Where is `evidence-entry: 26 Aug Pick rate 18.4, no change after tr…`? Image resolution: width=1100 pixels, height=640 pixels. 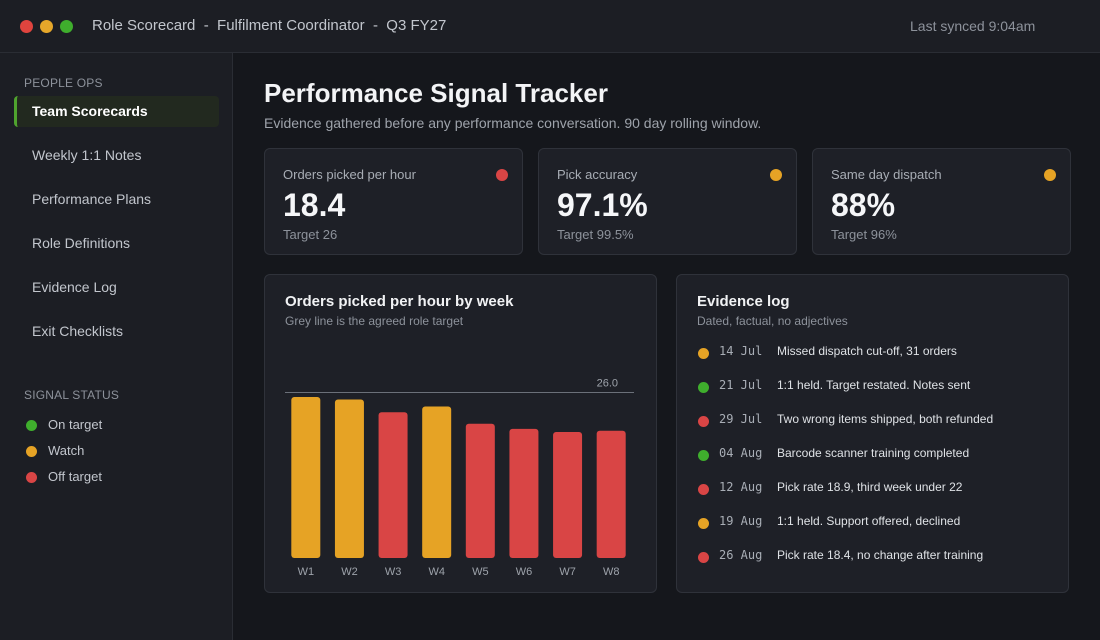
evidence-entry: 26 Aug Pick rate 18.4, no change after tr… is located at coordinates (877, 556).